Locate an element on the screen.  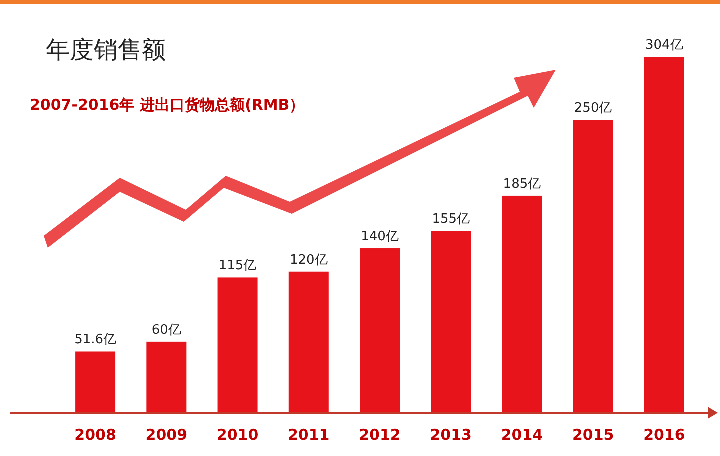
x-tick-label: 2013 is located at coordinates (451, 435).